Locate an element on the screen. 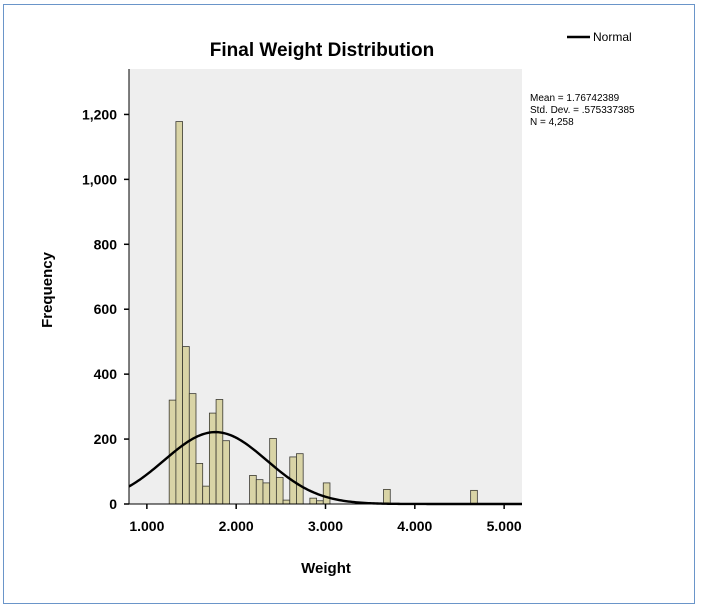 The image size is (701, 604). stats-mean: Mean = 1.76742389 is located at coordinates (575, 98).